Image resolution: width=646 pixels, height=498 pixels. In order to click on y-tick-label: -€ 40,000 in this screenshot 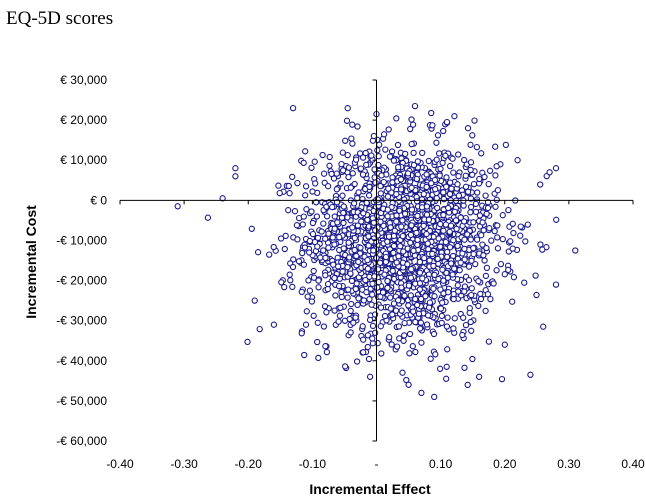, I will do `click(81, 361)`.